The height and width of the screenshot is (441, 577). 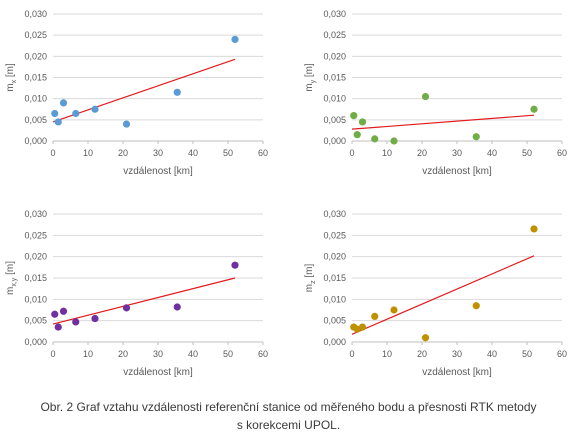 I want to click on y-axis-label: mx [m], so click(x=11, y=77).